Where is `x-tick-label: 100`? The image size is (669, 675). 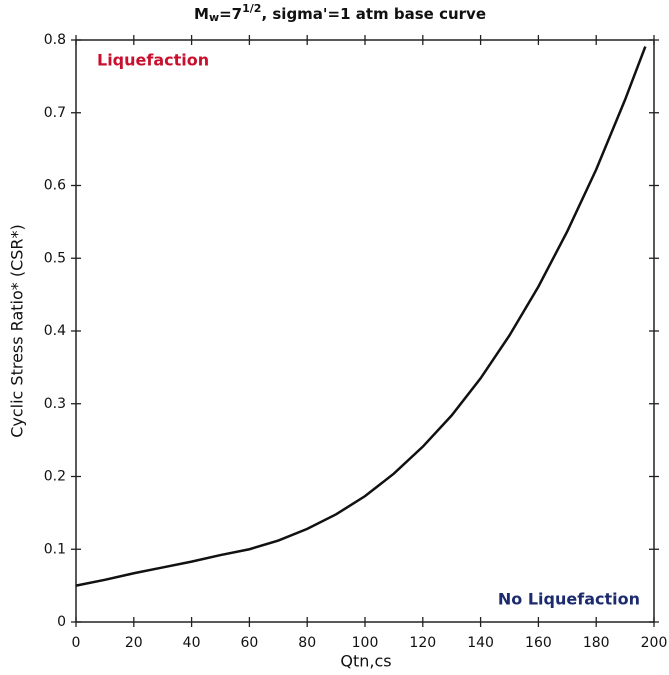 x-tick-label: 100 is located at coordinates (365, 643).